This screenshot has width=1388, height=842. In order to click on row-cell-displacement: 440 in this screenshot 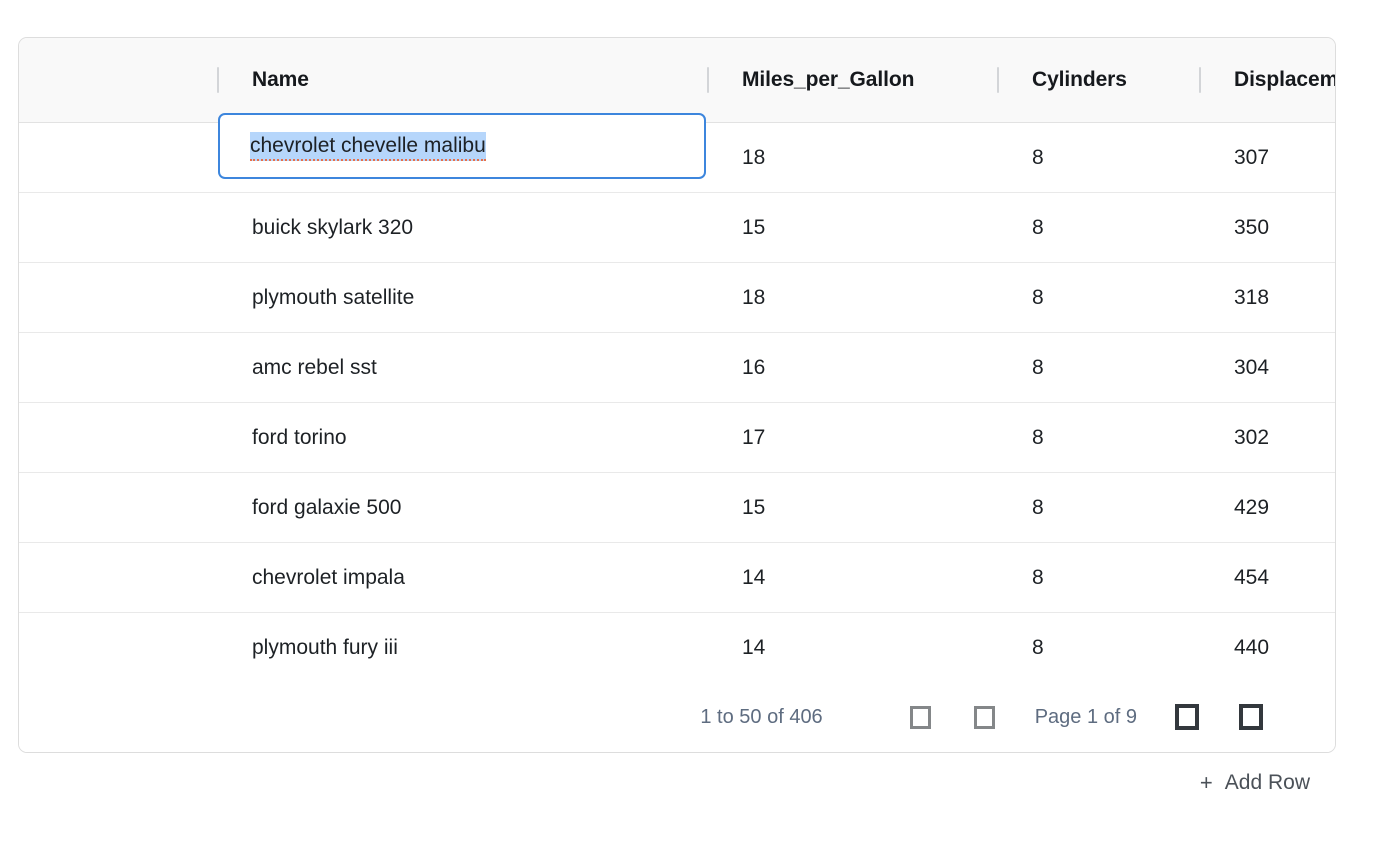, I will do `click(1252, 647)`.